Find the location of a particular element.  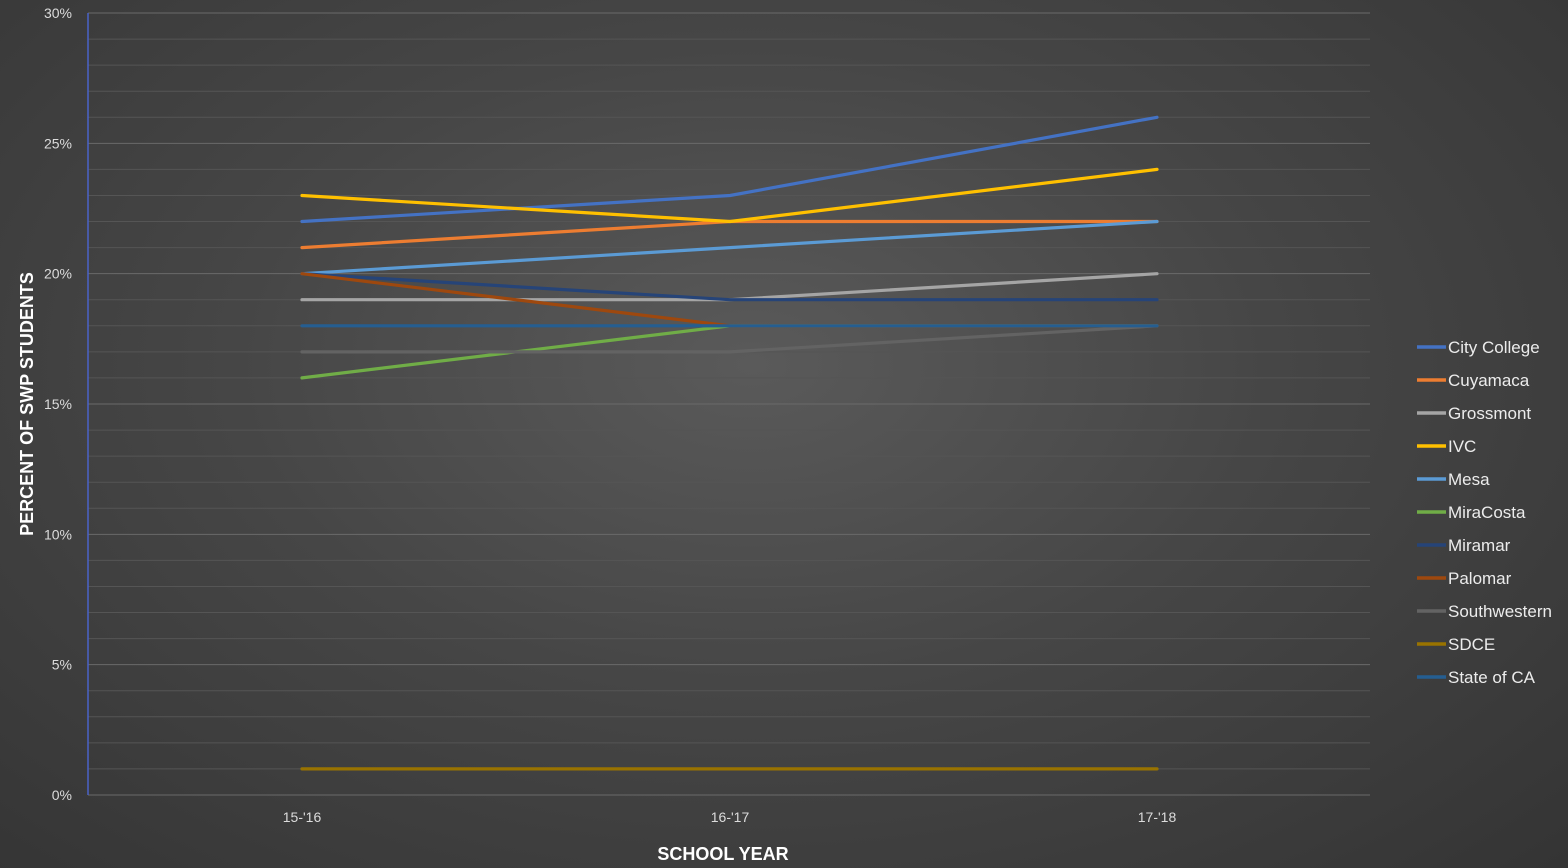

y-axis-ticks: 0% 5% 10% 15% 20% 25% 30% is located at coordinates (58, 404).